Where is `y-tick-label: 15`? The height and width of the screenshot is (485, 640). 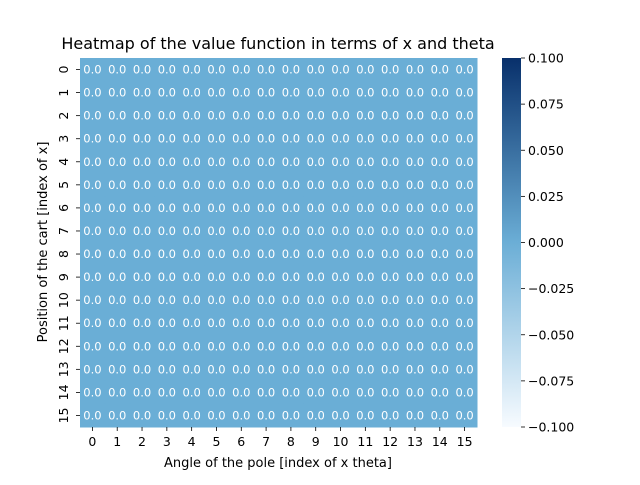 y-tick-label: 15 is located at coordinates (63, 416).